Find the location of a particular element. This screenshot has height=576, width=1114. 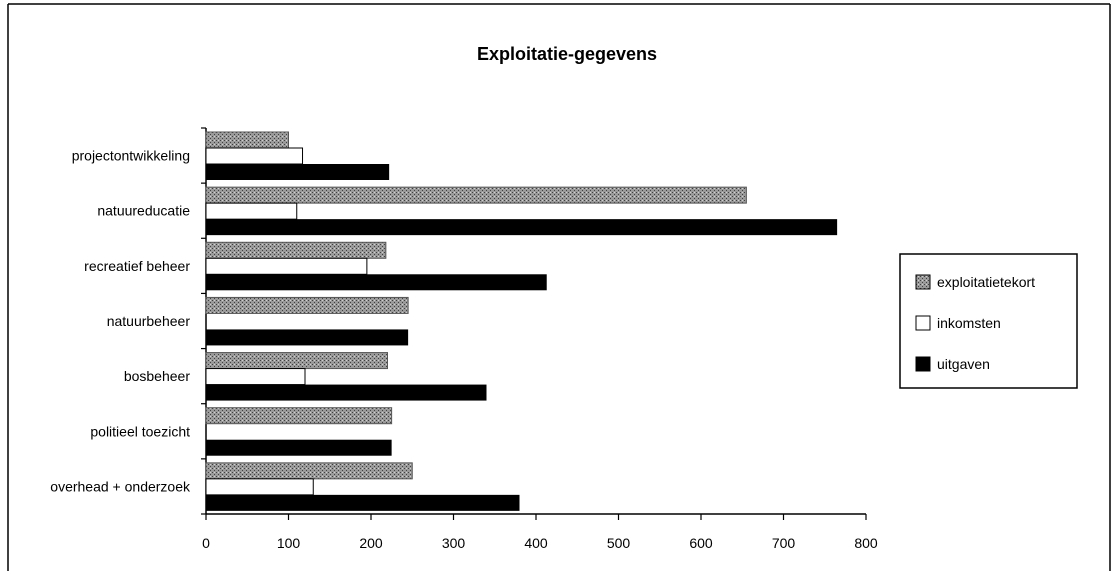

x-tick-label: 200 is located at coordinates (371, 543).